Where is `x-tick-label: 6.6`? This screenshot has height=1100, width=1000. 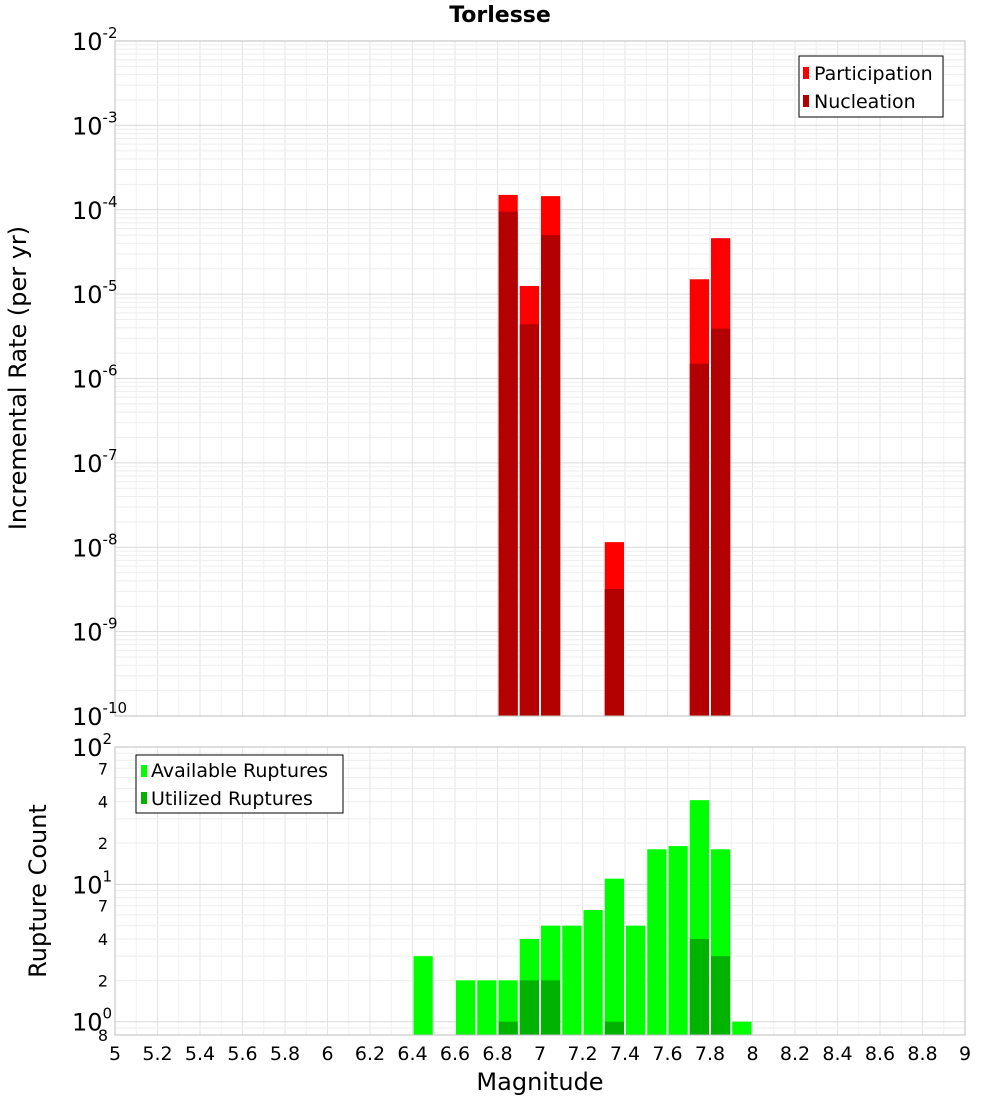
x-tick-label: 6.6 is located at coordinates (455, 1054).